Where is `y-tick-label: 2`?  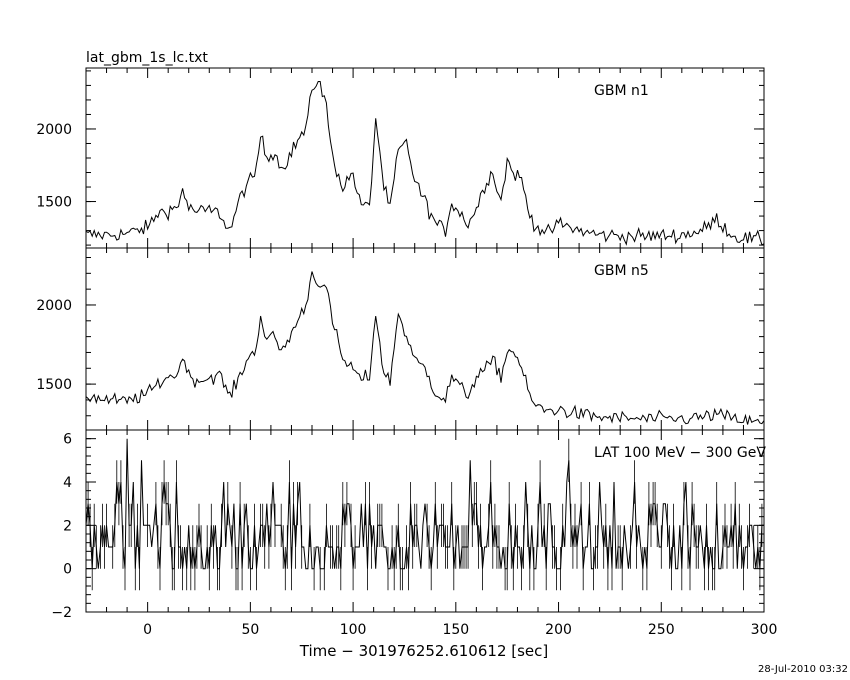 y-tick-label: 2 is located at coordinates (67, 526).